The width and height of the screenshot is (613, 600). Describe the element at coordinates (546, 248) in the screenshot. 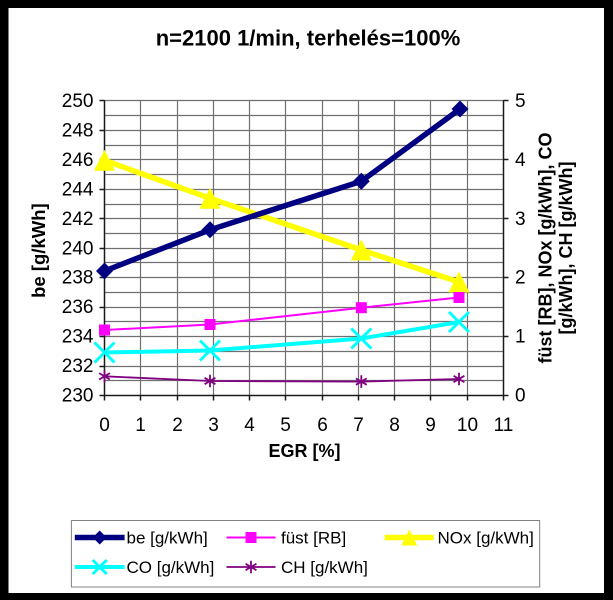

I see `svg-text: füst [RB], NOx [g/kWh], CO` at that location.